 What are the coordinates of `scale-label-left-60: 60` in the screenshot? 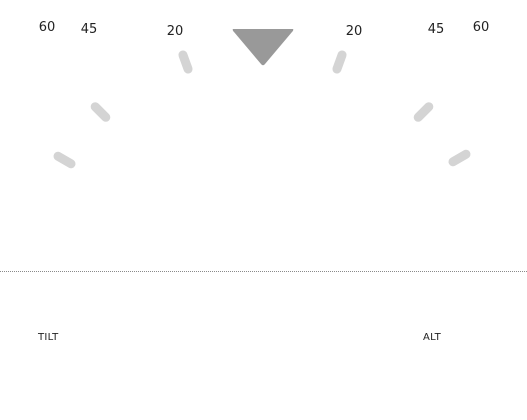 It's located at (47, 27).